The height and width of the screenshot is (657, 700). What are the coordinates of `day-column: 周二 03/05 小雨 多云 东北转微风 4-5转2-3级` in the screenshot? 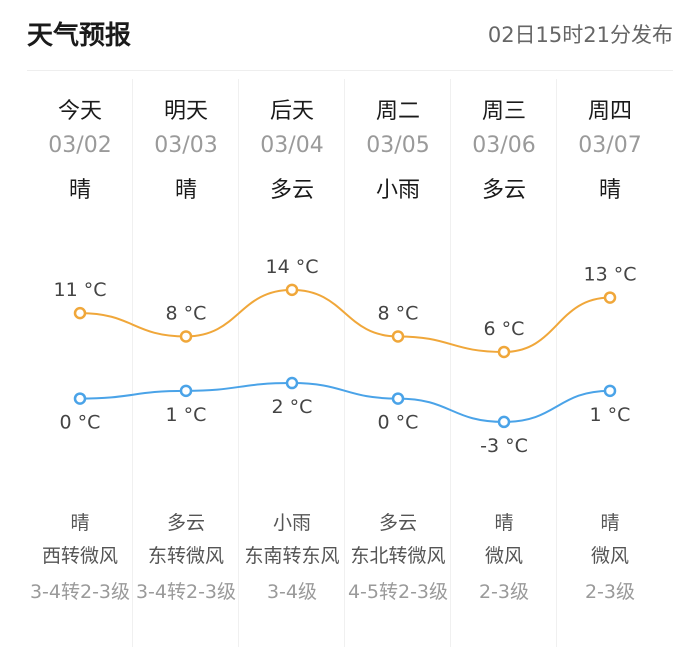 It's located at (398, 364).